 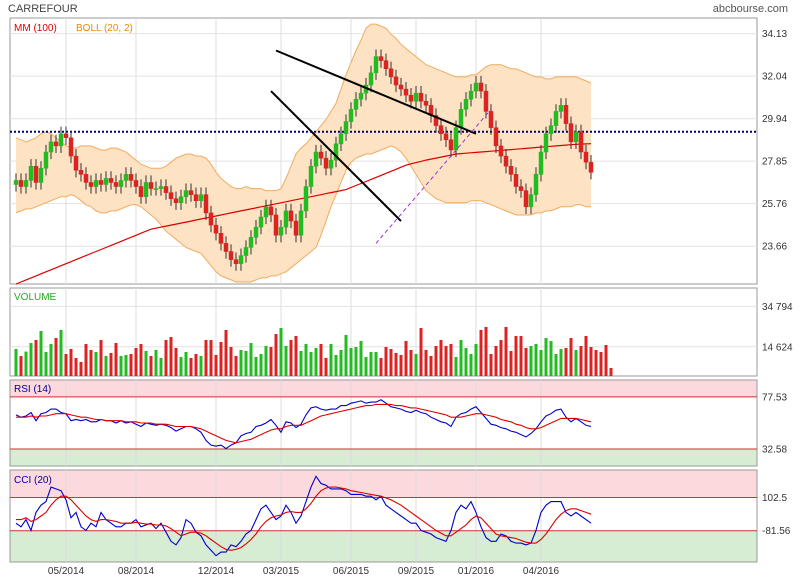 I want to click on price-axis-tick: 32.04, so click(x=774, y=77).